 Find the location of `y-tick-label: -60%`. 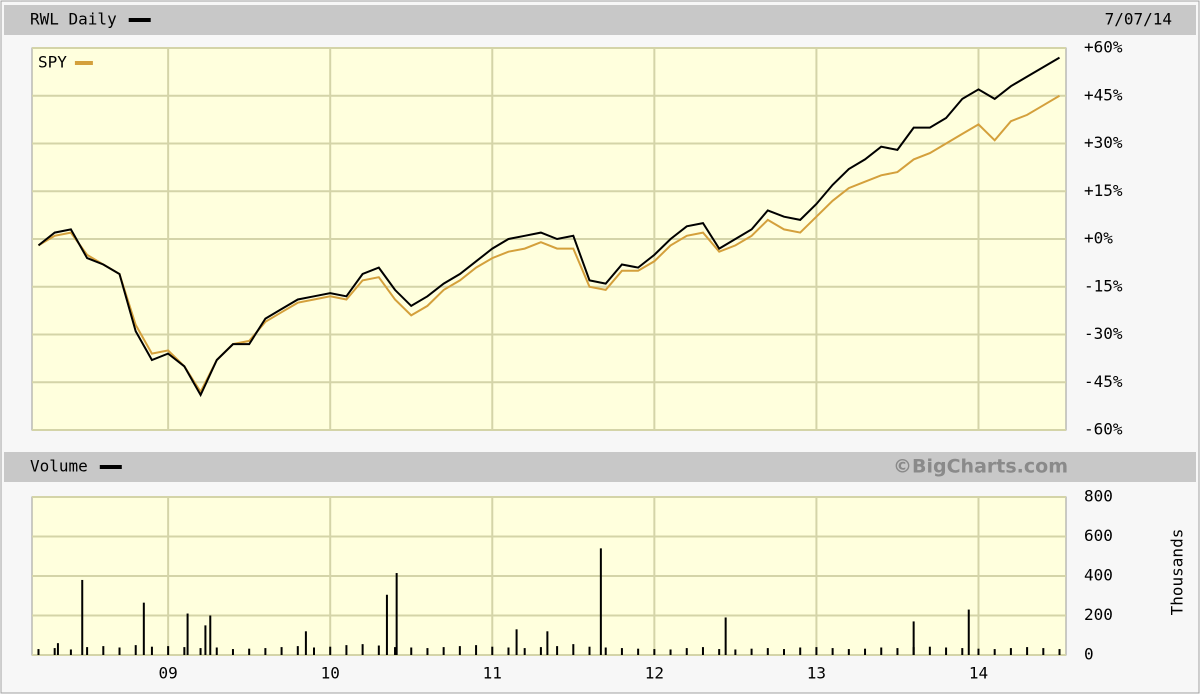

y-tick-label: -60% is located at coordinates (1103, 429).